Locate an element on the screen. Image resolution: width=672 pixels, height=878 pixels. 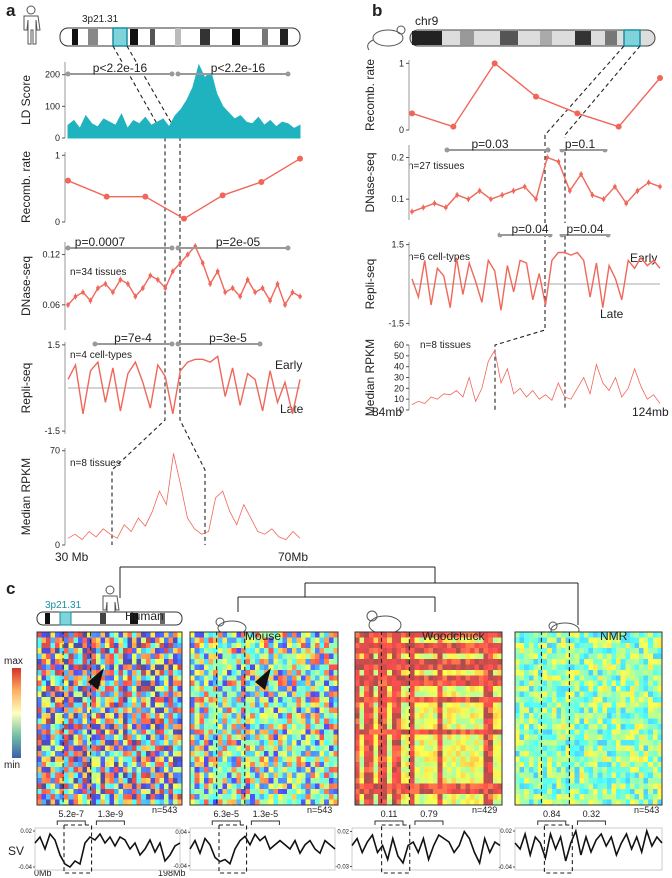
y-tick-label: 1 is located at coordinates (57, 155).